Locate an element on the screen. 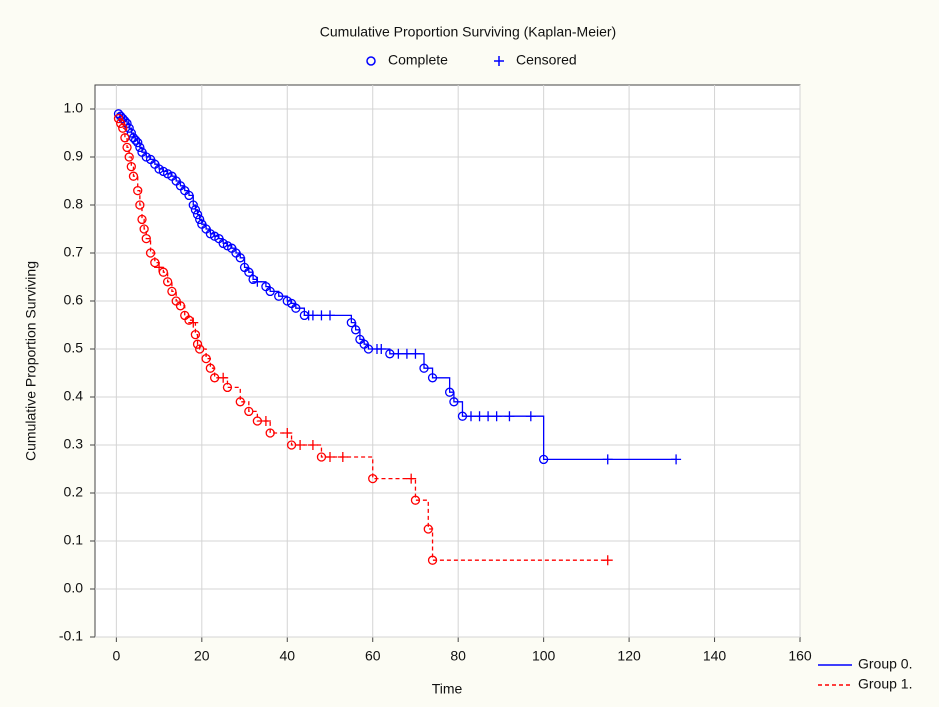  legend-complete-marker is located at coordinates (371, 61).